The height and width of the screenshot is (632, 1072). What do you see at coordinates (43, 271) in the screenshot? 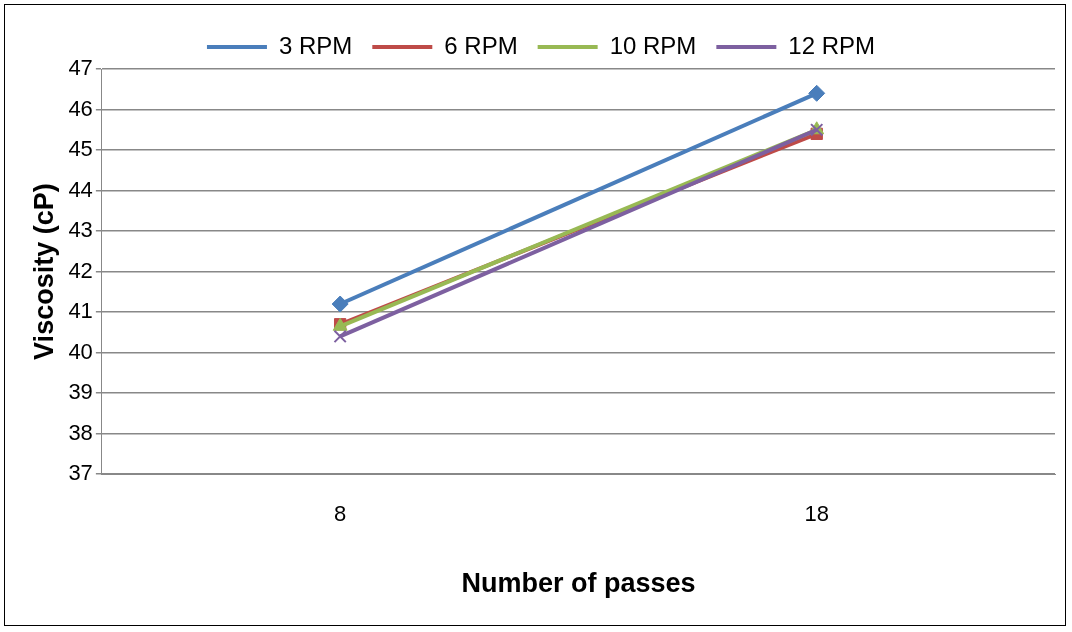
I see `y-axis-title: Viscosity (cP)` at bounding box center [43, 271].